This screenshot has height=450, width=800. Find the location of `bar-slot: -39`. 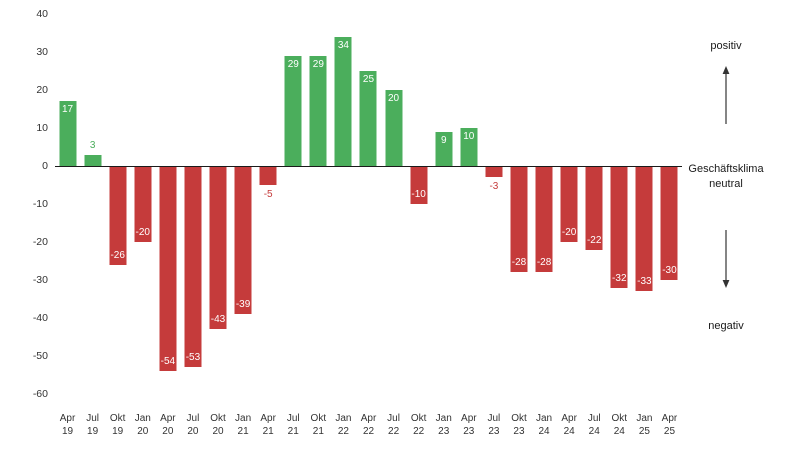

bar-slot: -39 is located at coordinates (243, 204).